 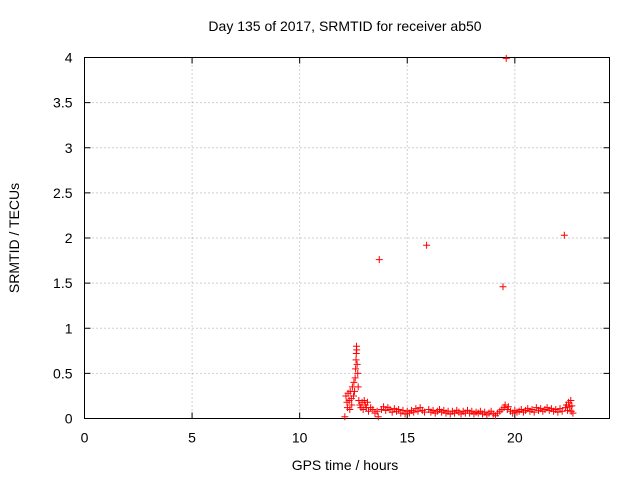 I want to click on x-tick-label: 5, so click(x=192, y=438).